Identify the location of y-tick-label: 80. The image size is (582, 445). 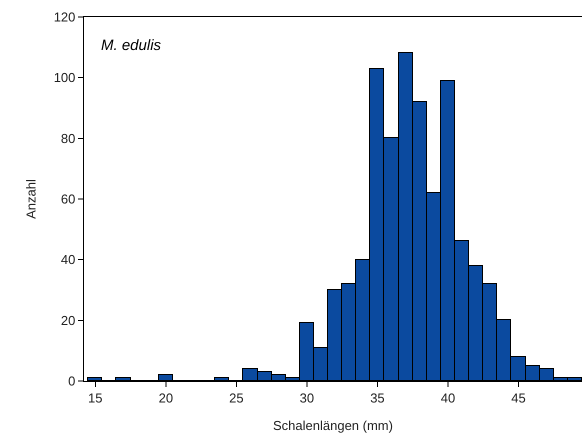
(68, 138).